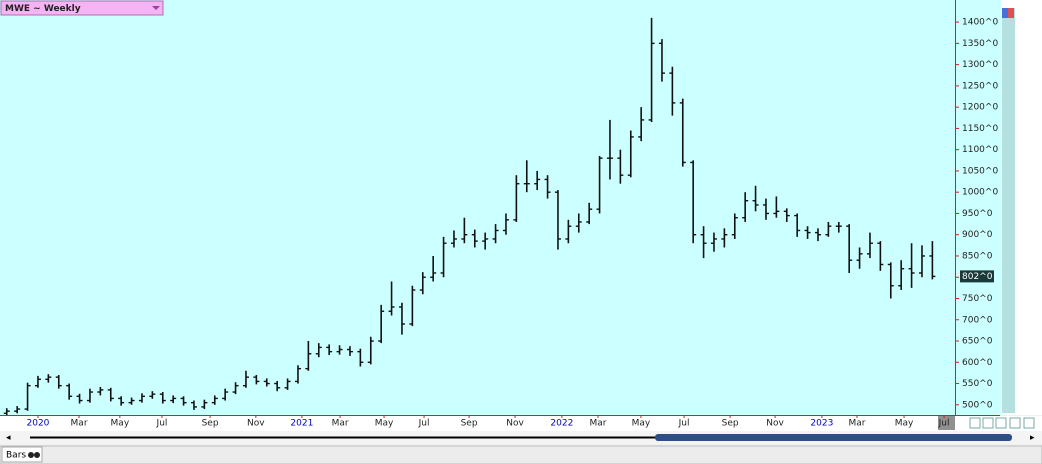 The image size is (1042, 464). What do you see at coordinates (980, 108) in the screenshot?
I see `y-tick-label: 1200^0` at bounding box center [980, 108].